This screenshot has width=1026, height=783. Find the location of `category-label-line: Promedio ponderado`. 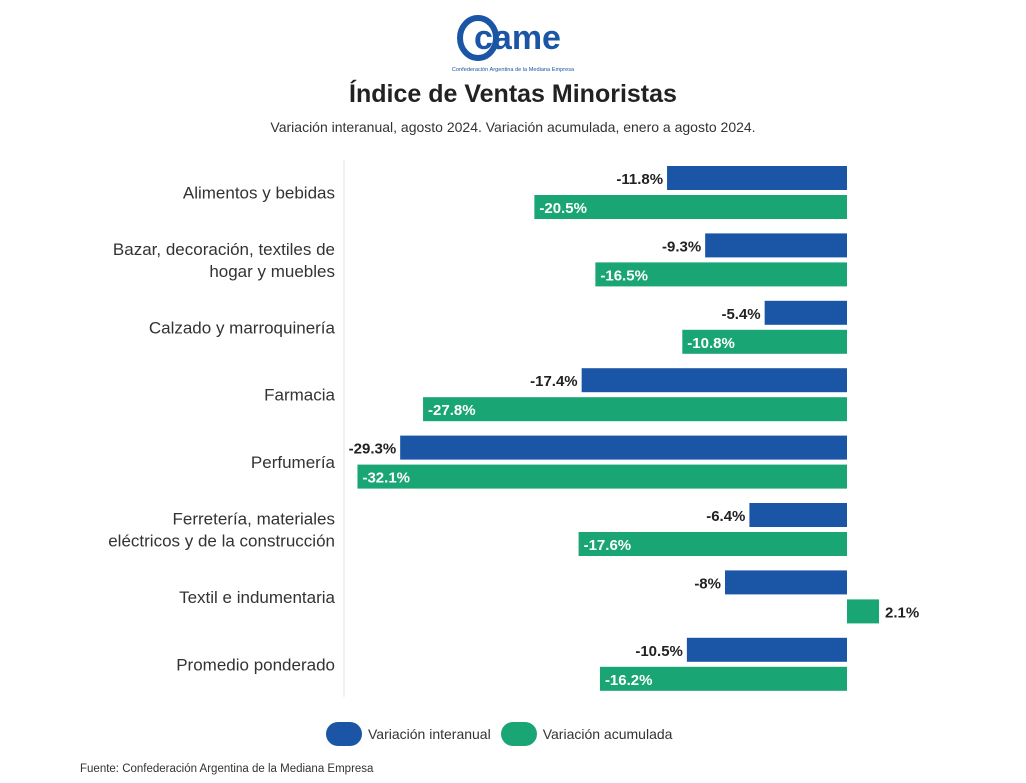

category-label-line: Promedio ponderado is located at coordinates (255, 664).